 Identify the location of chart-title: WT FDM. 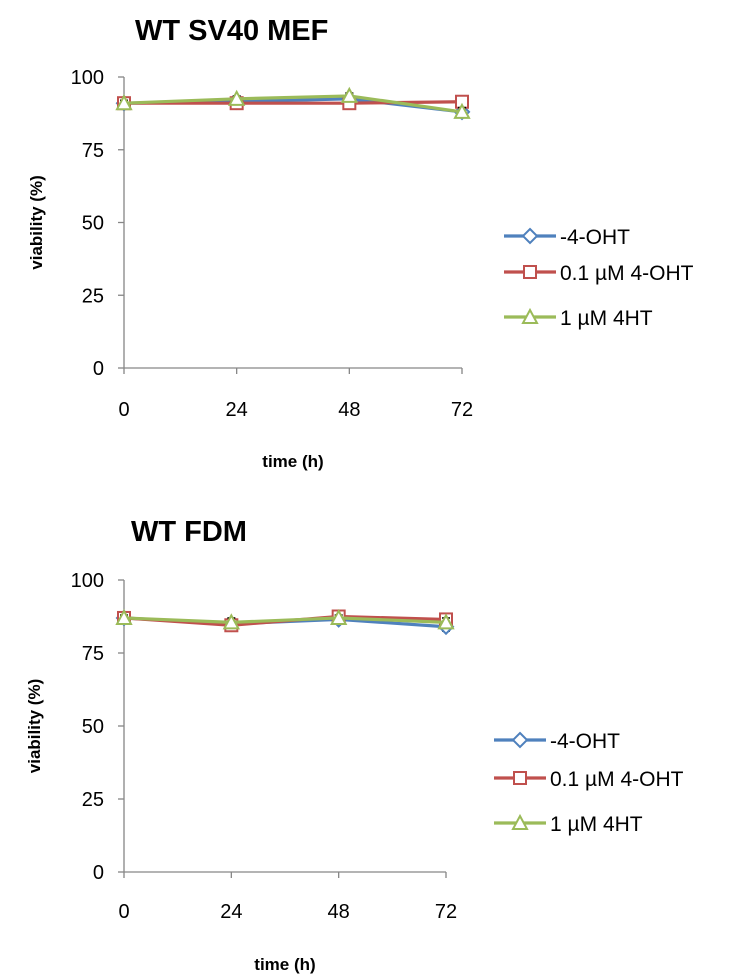
(189, 532).